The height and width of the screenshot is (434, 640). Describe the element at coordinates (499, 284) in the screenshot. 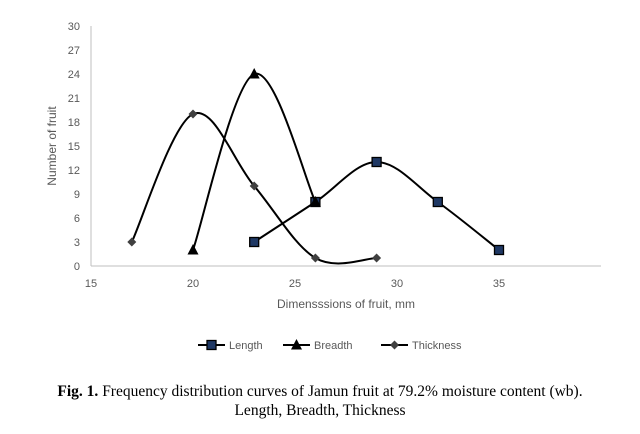

I see `x-tick-label: 35` at that location.